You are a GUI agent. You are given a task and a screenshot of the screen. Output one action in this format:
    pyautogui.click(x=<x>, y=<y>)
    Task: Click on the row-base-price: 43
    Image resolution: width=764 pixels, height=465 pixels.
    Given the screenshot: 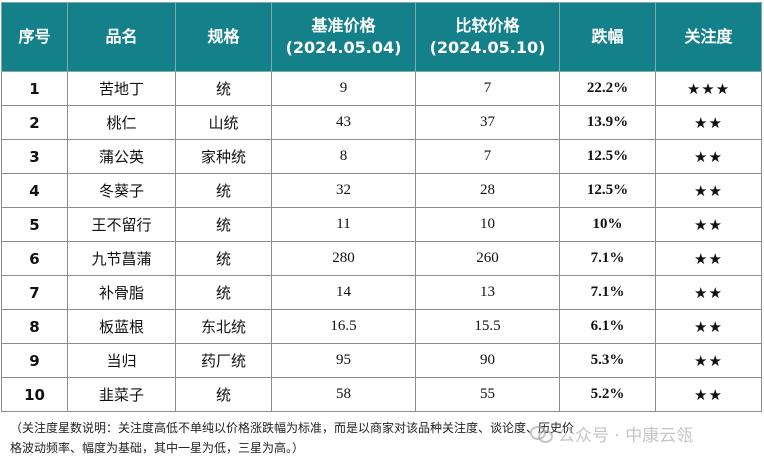 What is the action you would take?
    pyautogui.click(x=343, y=122)
    